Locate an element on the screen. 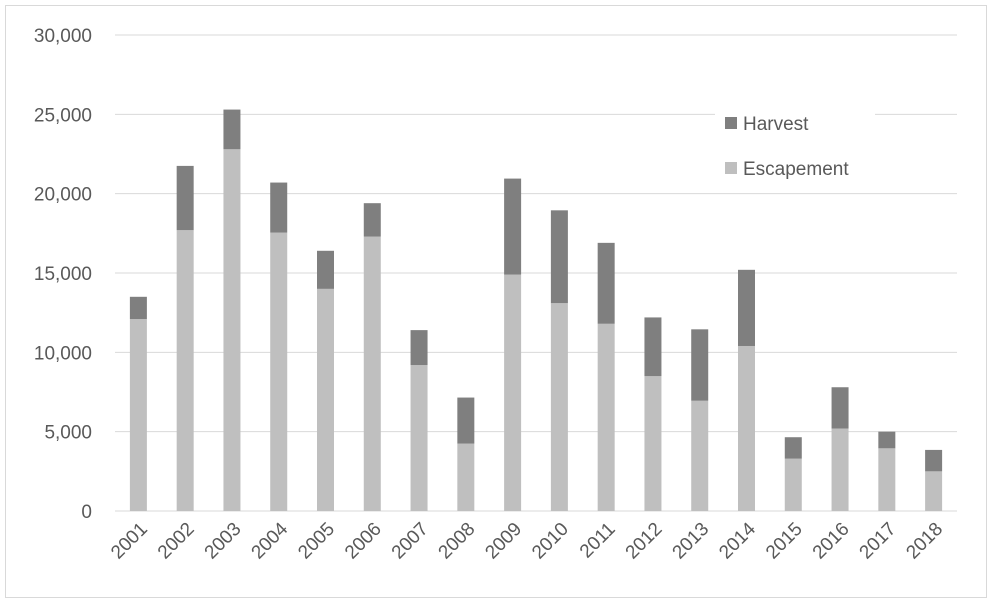 Image resolution: width=989 pixels, height=600 pixels. legend-swatch-escapement is located at coordinates (731, 168).